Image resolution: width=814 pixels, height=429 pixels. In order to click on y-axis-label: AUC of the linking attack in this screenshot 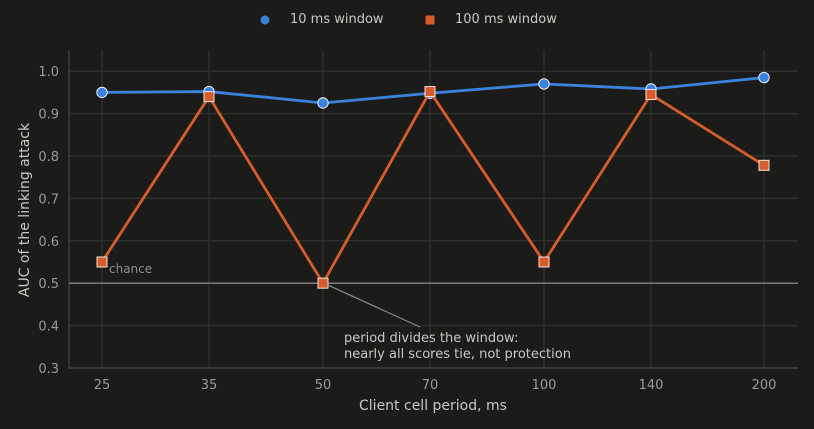, I will do `click(25, 209)`.